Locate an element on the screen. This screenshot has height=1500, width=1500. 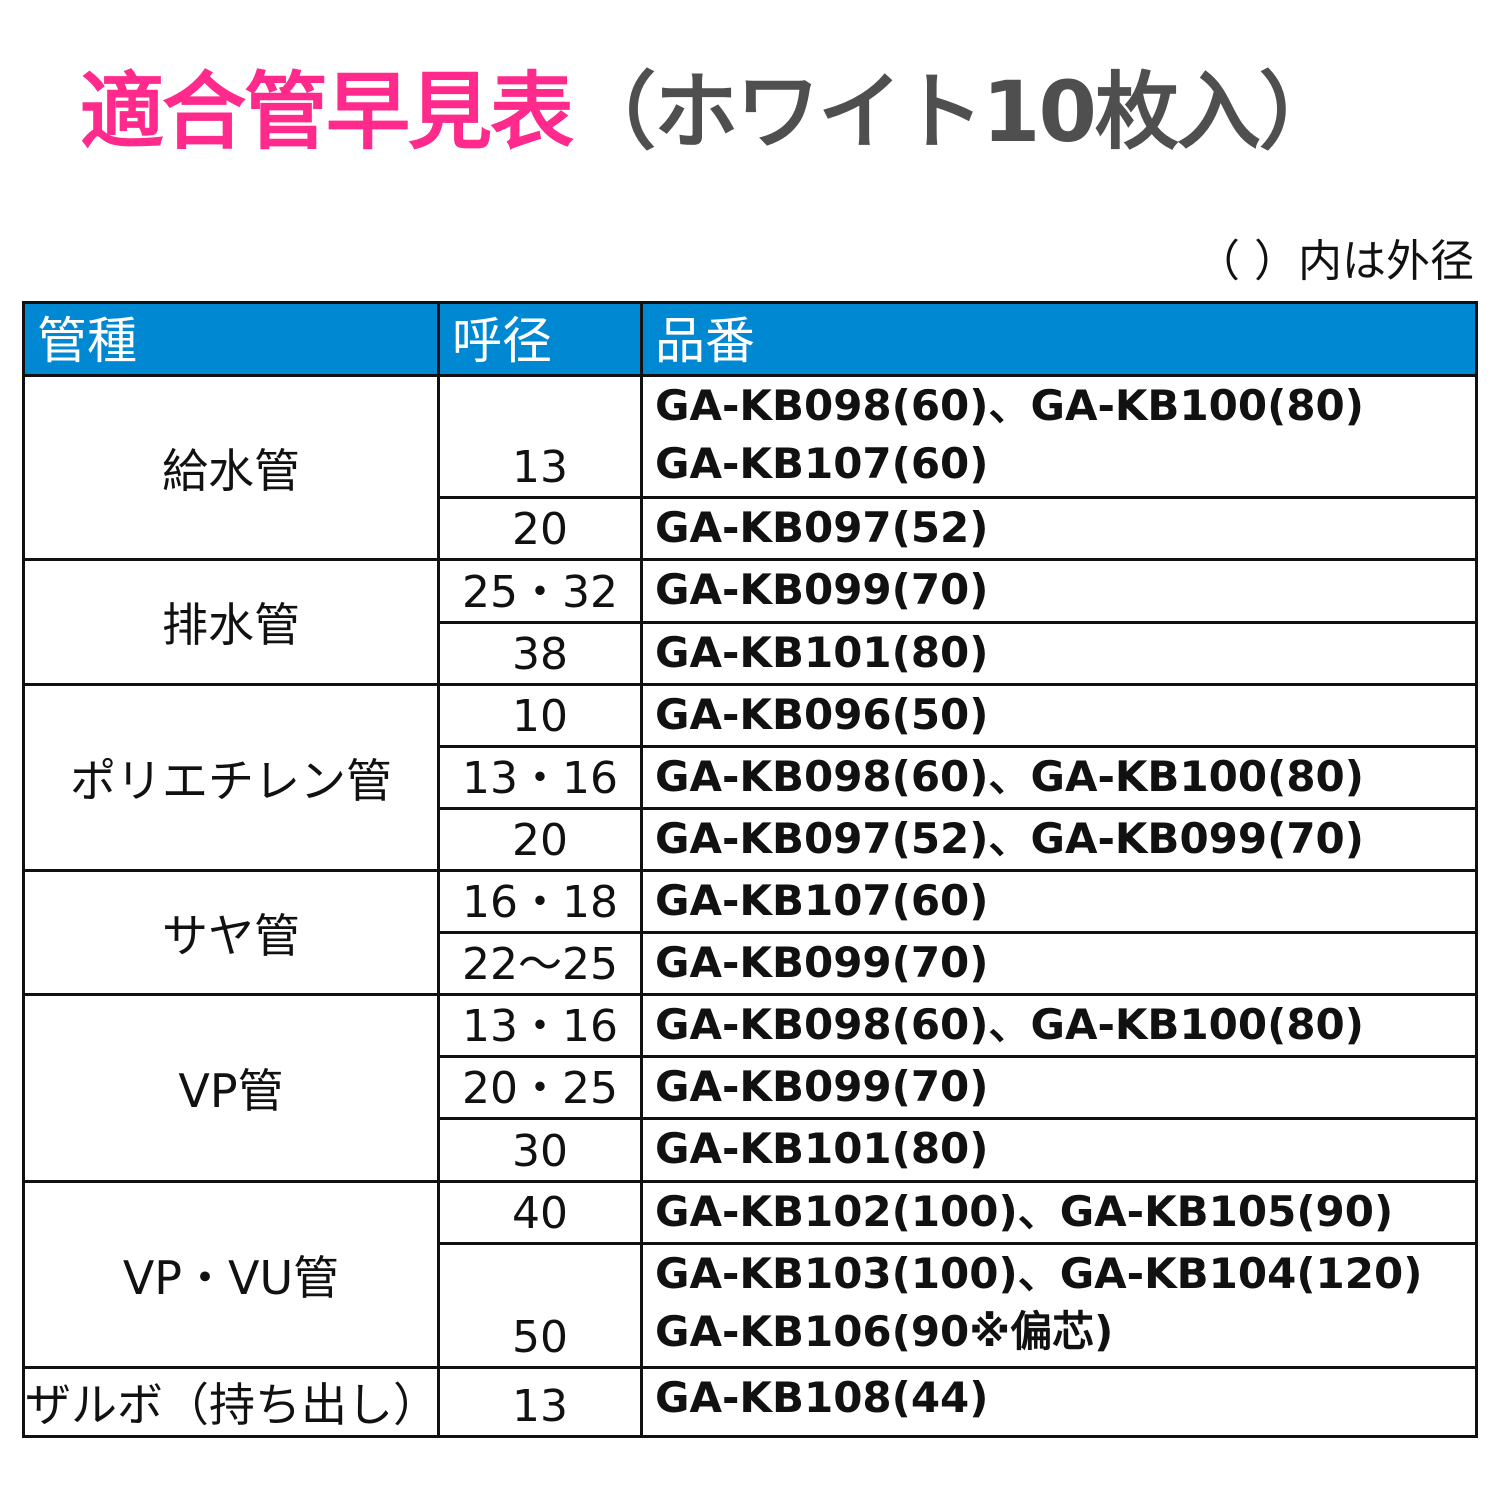
table-row: ザルボ（持ち出し） 13 GA-KB108(44) is located at coordinates (750, 1402).